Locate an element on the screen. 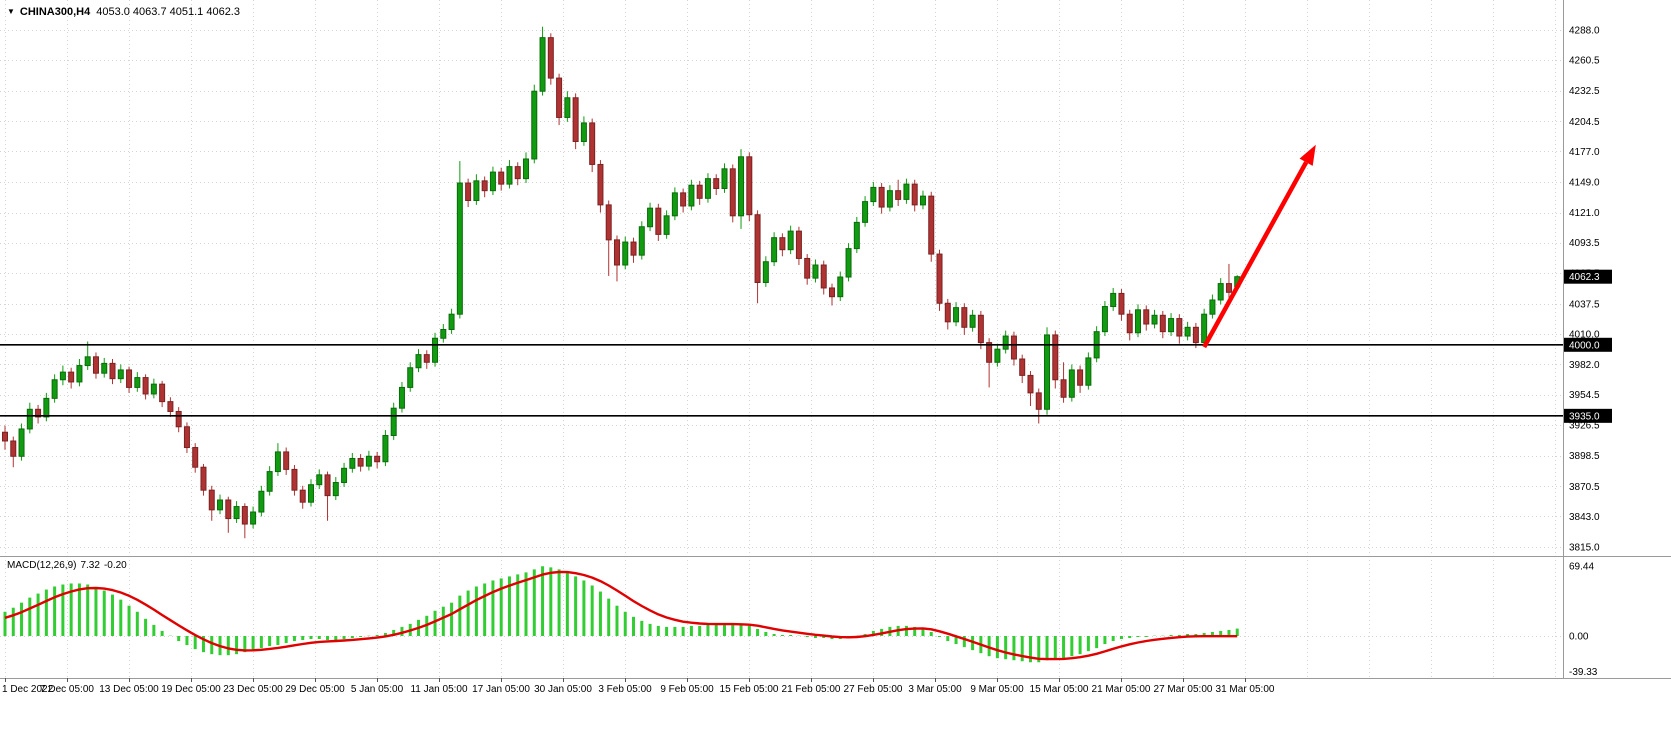  price-tick-label: 3926.5 is located at coordinates (1584, 426).